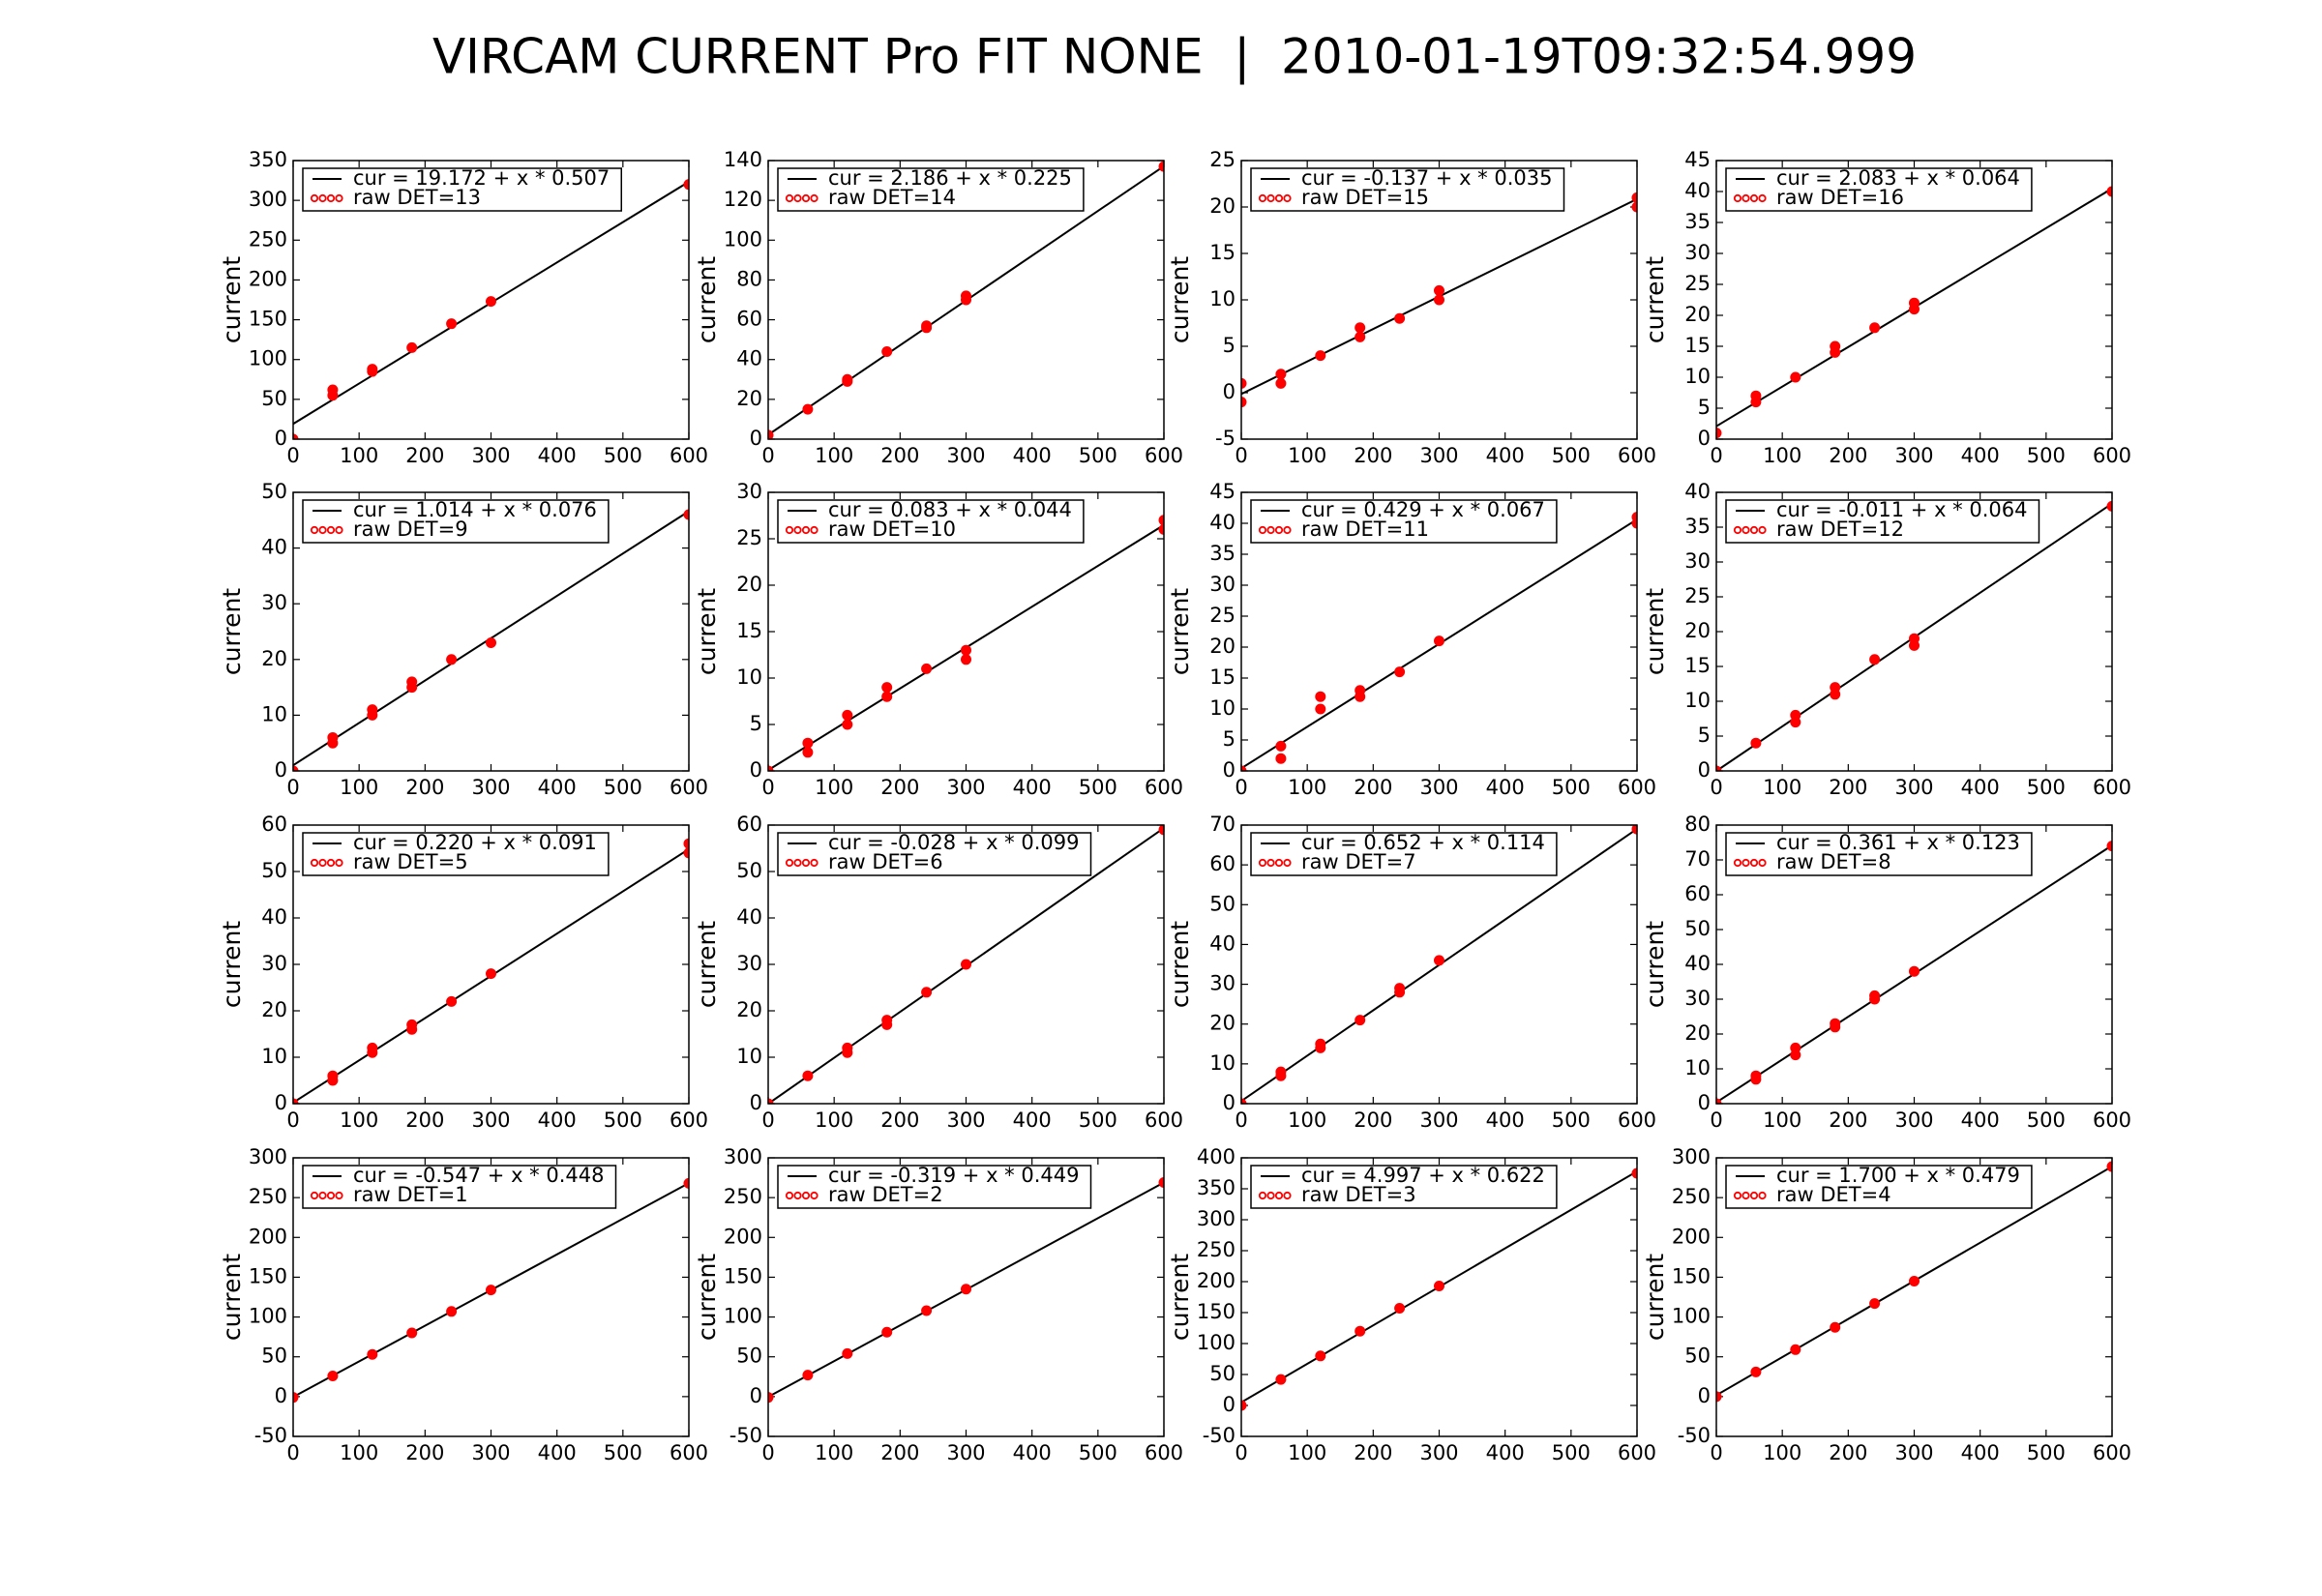 The height and width of the screenshot is (1596, 2322). I want to click on legend-label: cur = -0.319 + x * 0.449, so click(953, 1175).